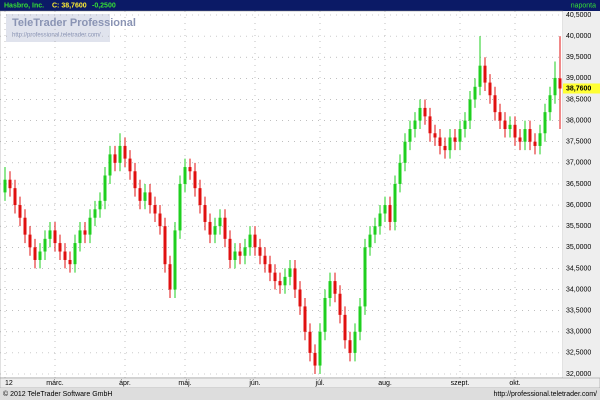 The height and width of the screenshot is (400, 600). What do you see at coordinates (581, 88) in the screenshot?
I see `last-price-box` at bounding box center [581, 88].